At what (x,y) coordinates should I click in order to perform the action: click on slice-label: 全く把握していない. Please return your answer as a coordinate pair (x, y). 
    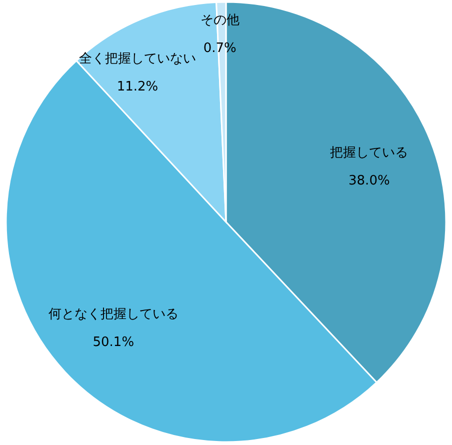
    Looking at the image, I should click on (137, 59).